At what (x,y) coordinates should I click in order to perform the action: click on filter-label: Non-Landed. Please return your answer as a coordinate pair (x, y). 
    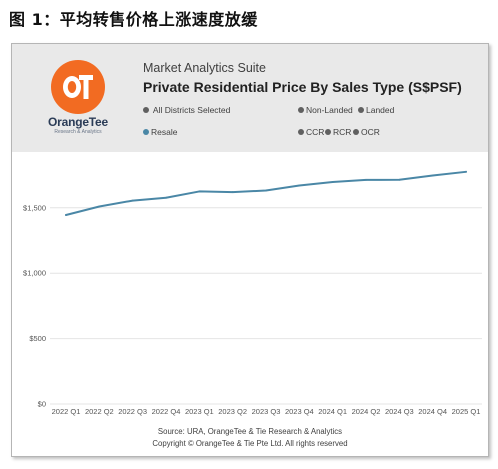
    Looking at the image, I should click on (329, 110).